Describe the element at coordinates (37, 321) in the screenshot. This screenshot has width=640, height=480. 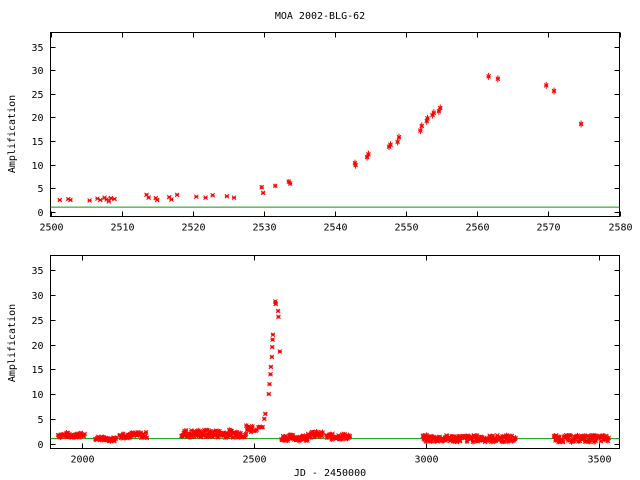
I see `bottom-y-tick-label: 25` at that location.